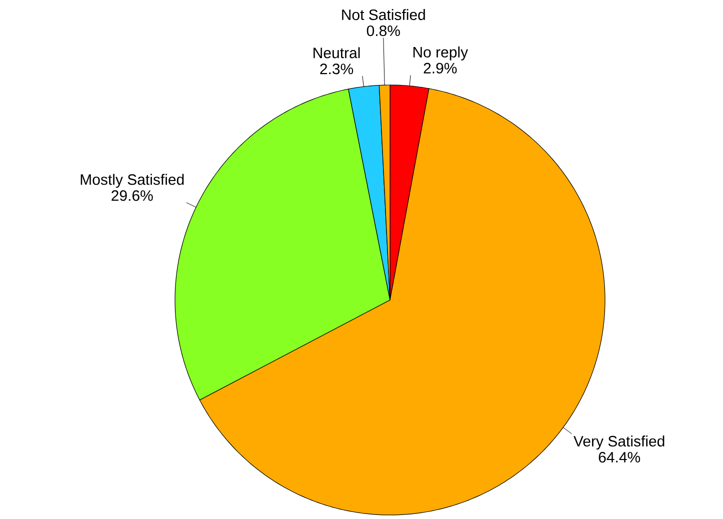 The height and width of the screenshot is (519, 723). What do you see at coordinates (383, 14) in the screenshot?
I see `slice-label: Not Satisfied` at bounding box center [383, 14].